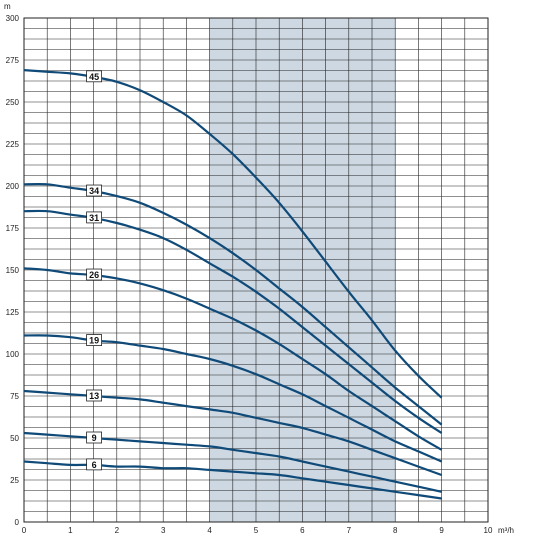 The image size is (536, 541). I want to click on y-tick-label: 150, so click(13, 270).